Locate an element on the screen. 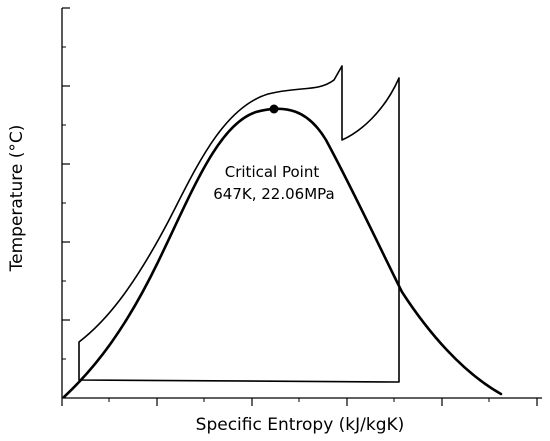  critical-point-marker is located at coordinates (274, 109).